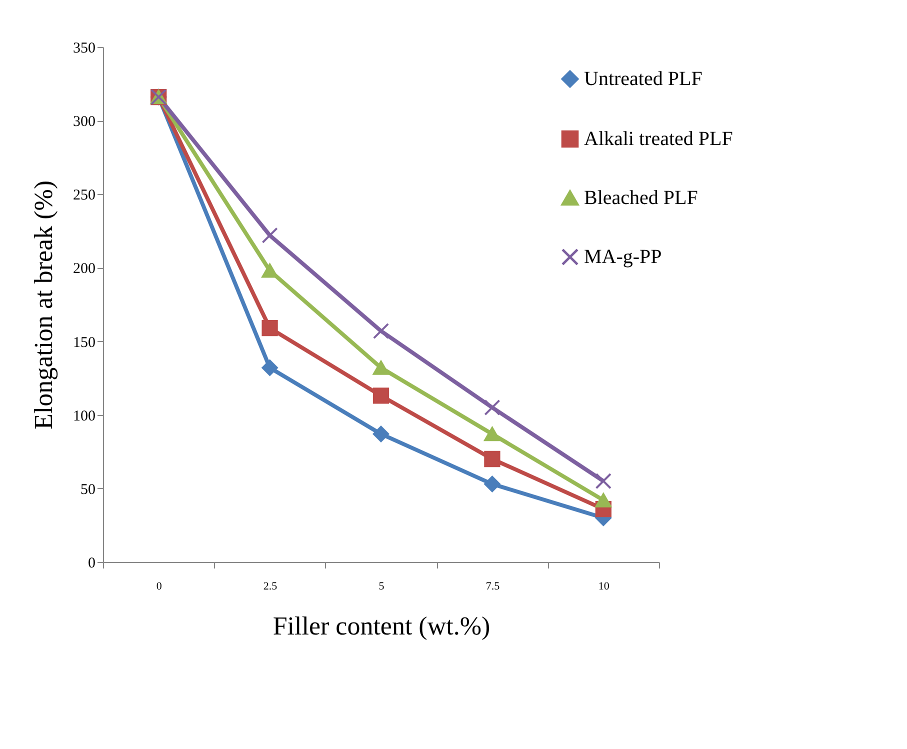 Image resolution: width=907 pixels, height=749 pixels. I want to click on y-tick-label: 350, so click(84, 48).